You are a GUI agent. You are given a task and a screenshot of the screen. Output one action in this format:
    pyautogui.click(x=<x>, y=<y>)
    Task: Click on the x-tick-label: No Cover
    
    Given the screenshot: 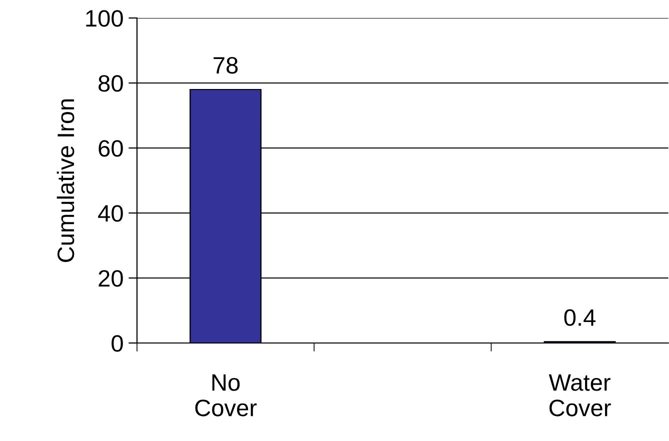 What is the action you would take?
    pyautogui.click(x=226, y=395)
    